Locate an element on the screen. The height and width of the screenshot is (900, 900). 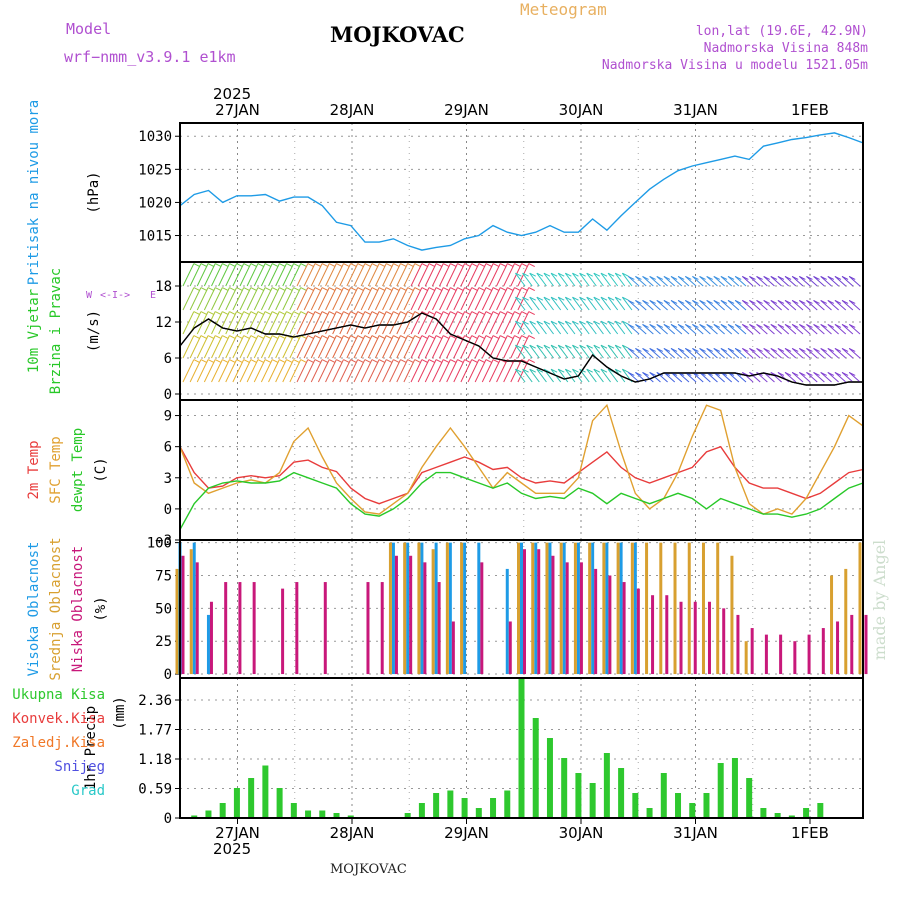
bottom-day-label: 30JAN is located at coordinates (581, 833).